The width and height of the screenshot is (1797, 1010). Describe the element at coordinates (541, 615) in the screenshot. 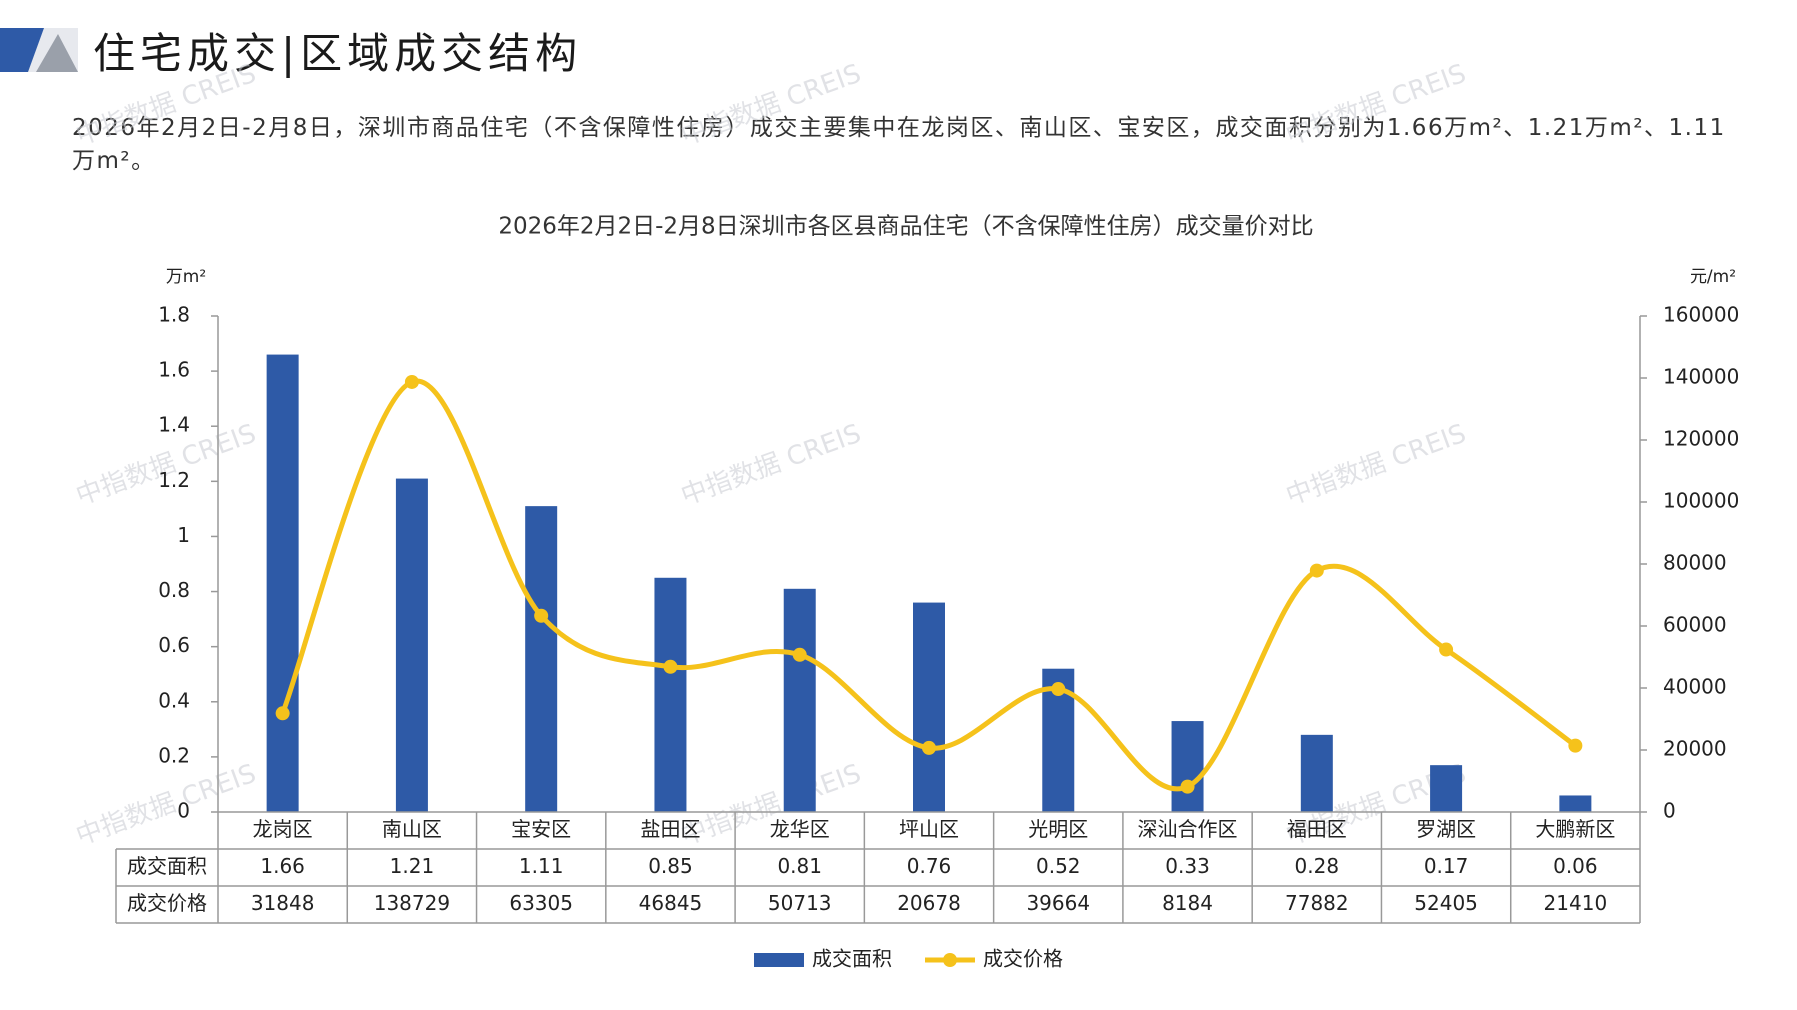

I see `price-point-宝安区` at that location.